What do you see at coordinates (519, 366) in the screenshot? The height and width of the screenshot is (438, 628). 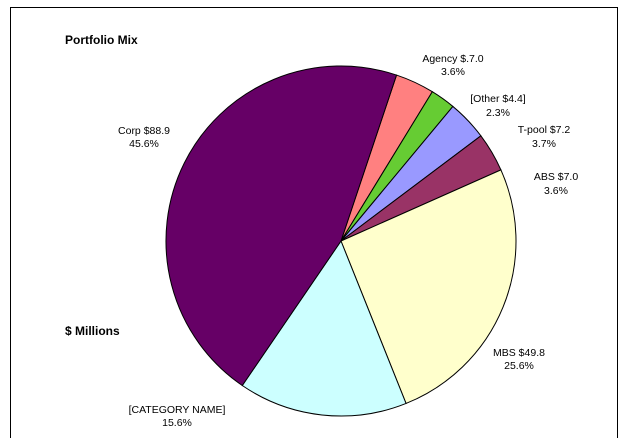 I see `slice-label-mbs-percent: 25.6%` at bounding box center [519, 366].